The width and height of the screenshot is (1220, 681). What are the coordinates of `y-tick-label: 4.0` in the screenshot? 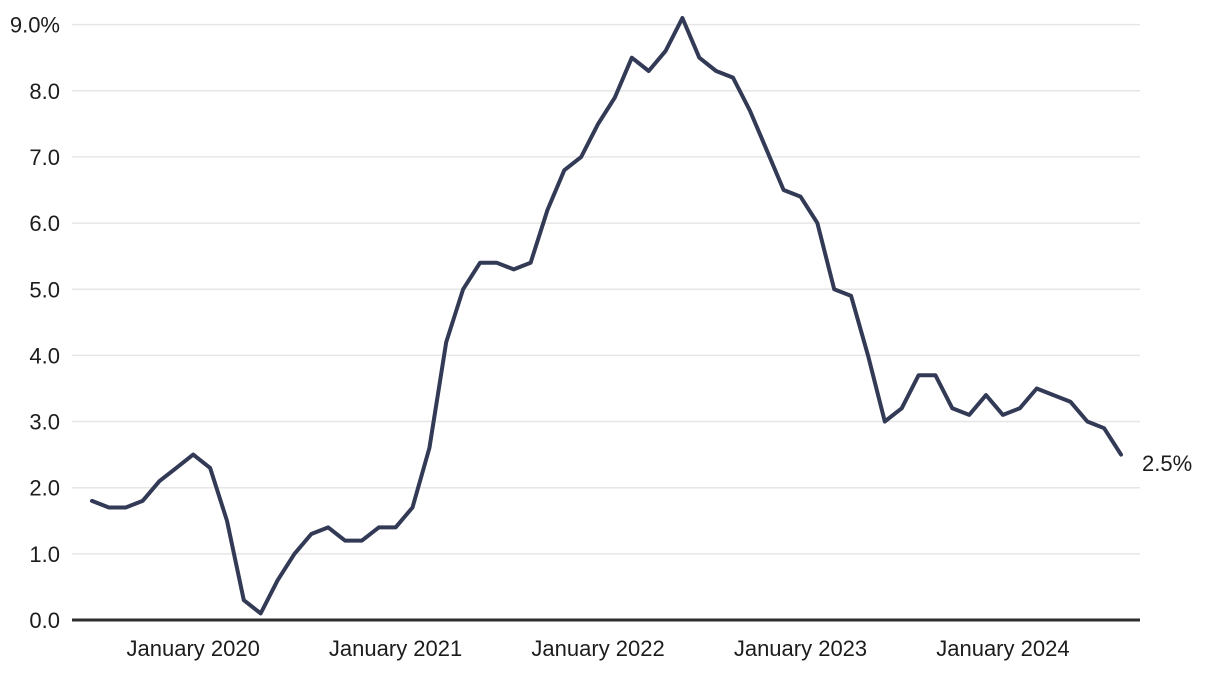 It's located at (44, 355).